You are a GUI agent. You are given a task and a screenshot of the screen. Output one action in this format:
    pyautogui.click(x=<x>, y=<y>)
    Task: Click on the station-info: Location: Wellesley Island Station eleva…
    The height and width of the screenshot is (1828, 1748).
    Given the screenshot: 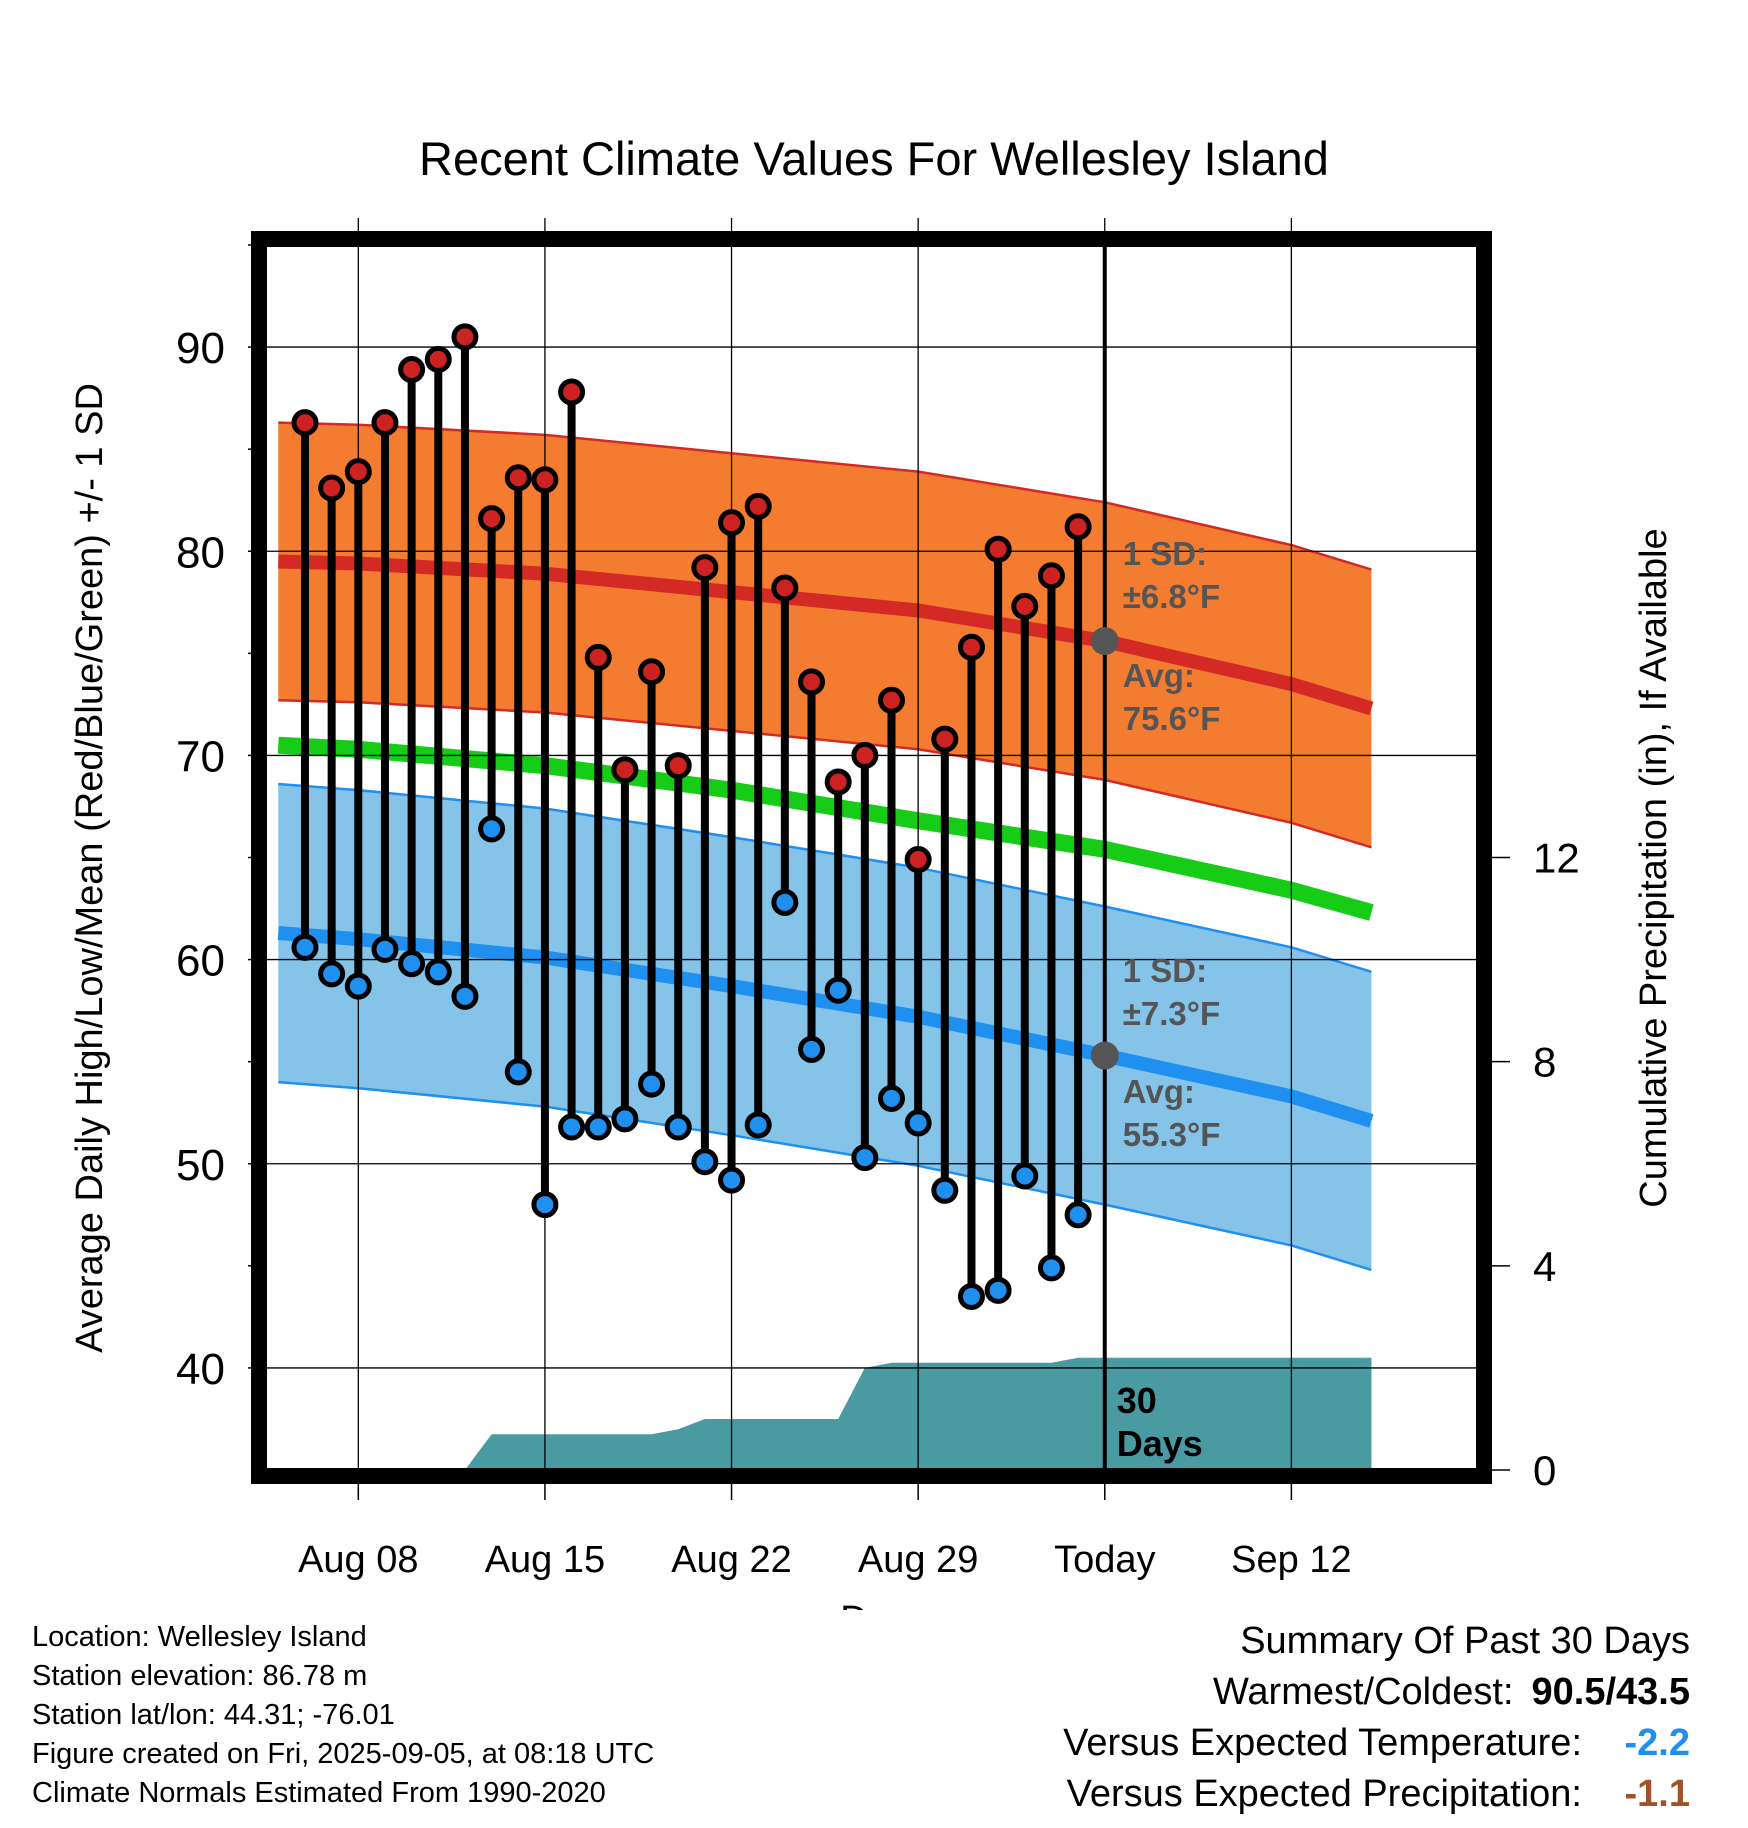 What is the action you would take?
    pyautogui.click(x=343, y=1715)
    